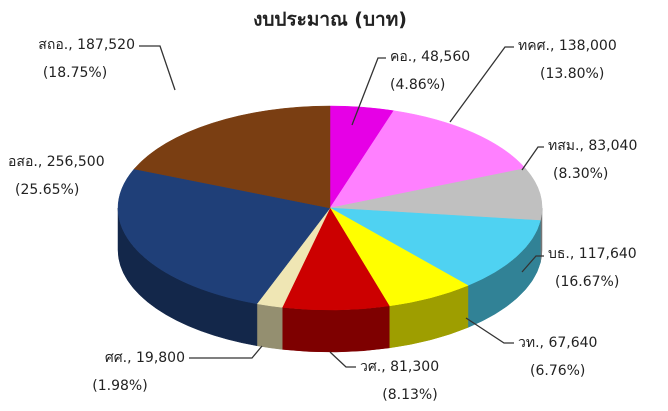  I want to click on value-label: 19,800, so click(160, 358).